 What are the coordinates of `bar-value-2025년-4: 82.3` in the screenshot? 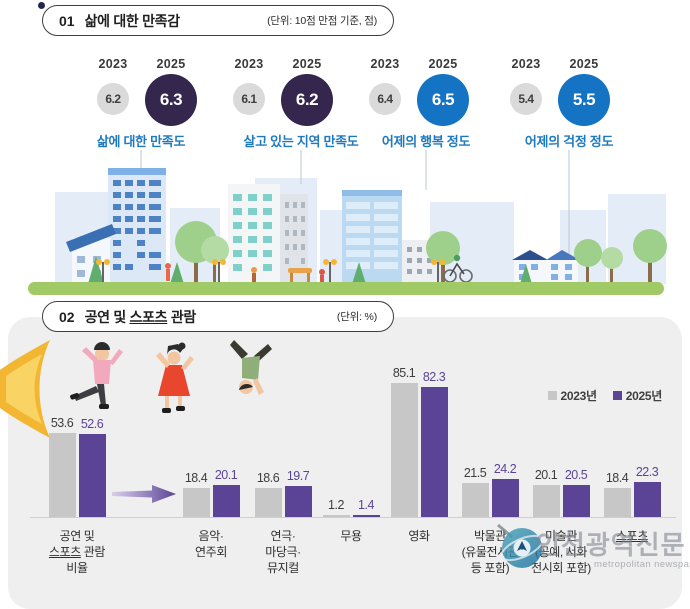 It's located at (434, 377).